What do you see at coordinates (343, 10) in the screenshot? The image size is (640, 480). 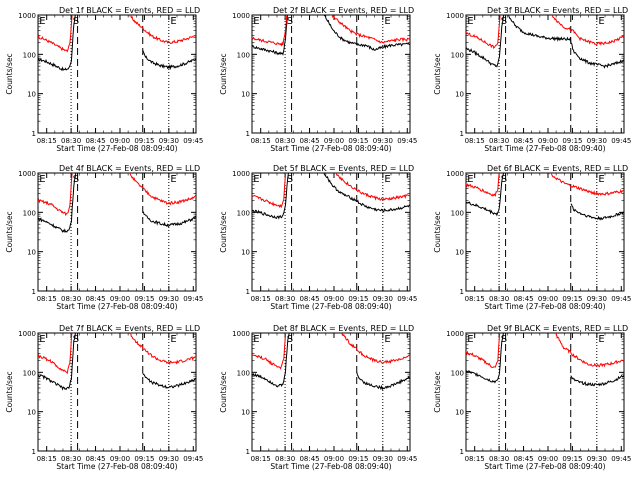 I see `chart-title: Det 2f BLACK = Events, RED = LLD` at bounding box center [343, 10].